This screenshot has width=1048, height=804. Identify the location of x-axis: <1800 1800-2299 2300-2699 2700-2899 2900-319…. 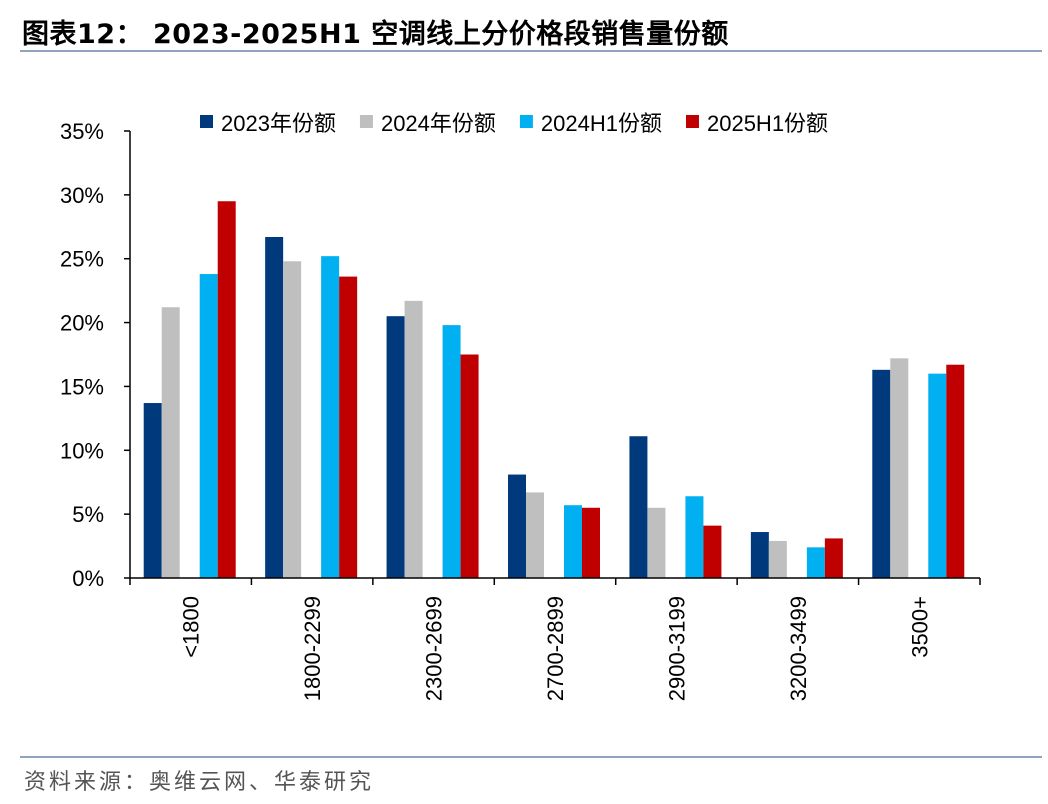
(555, 639).